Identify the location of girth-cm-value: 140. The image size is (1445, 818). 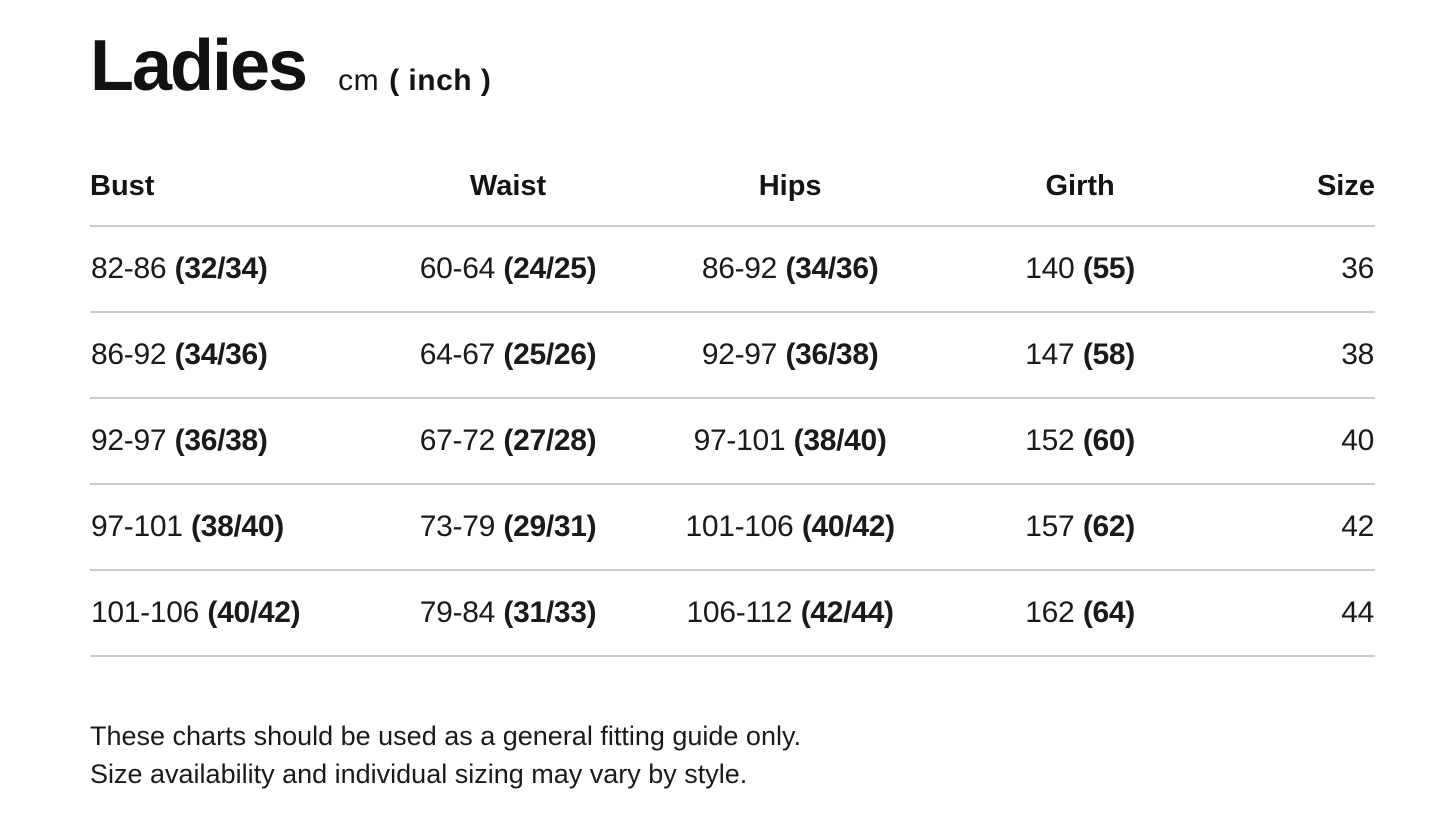
(1050, 268).